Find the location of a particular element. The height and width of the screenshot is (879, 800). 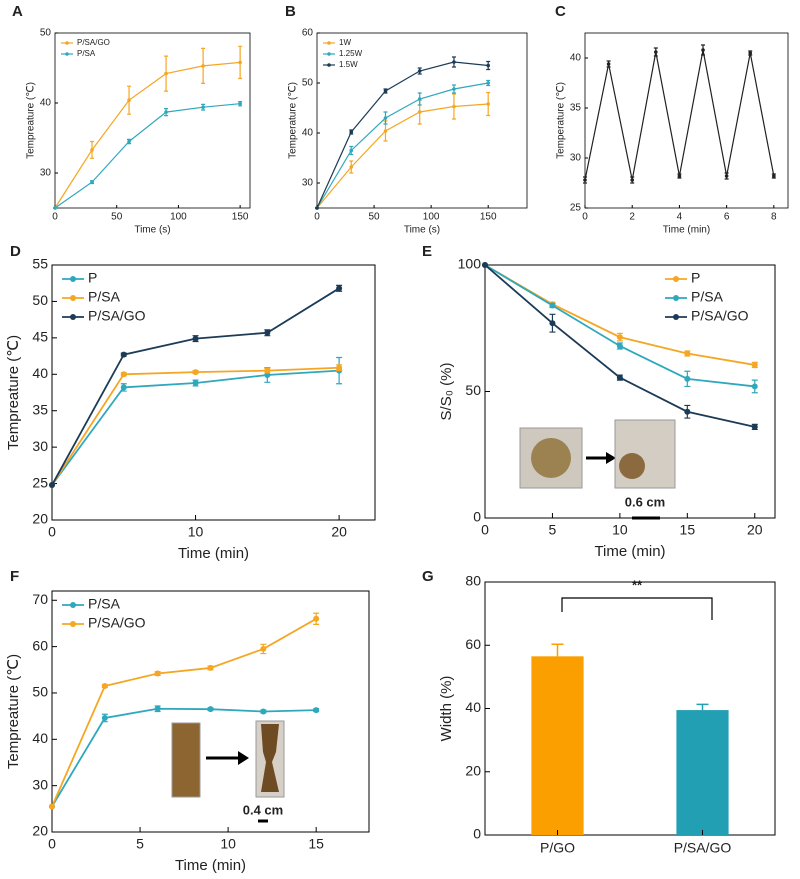

significance-bracket is located at coordinates (637, 608).